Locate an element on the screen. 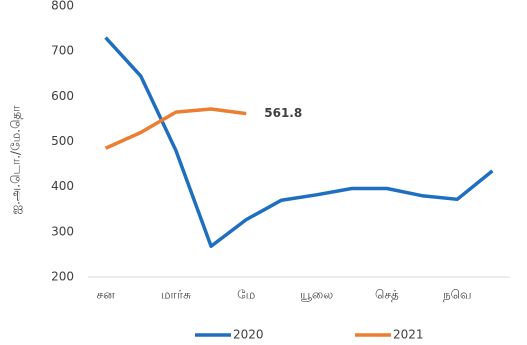 Image resolution: width=527 pixels, height=345 pixels. x-tick-label: செத் is located at coordinates (387, 295).